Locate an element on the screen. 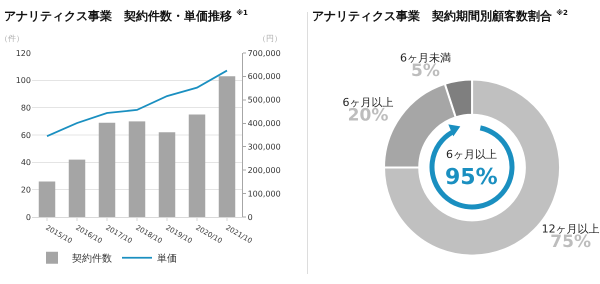 The width and height of the screenshot is (600, 284). y2-tick-label: 0 is located at coordinates (250, 217).